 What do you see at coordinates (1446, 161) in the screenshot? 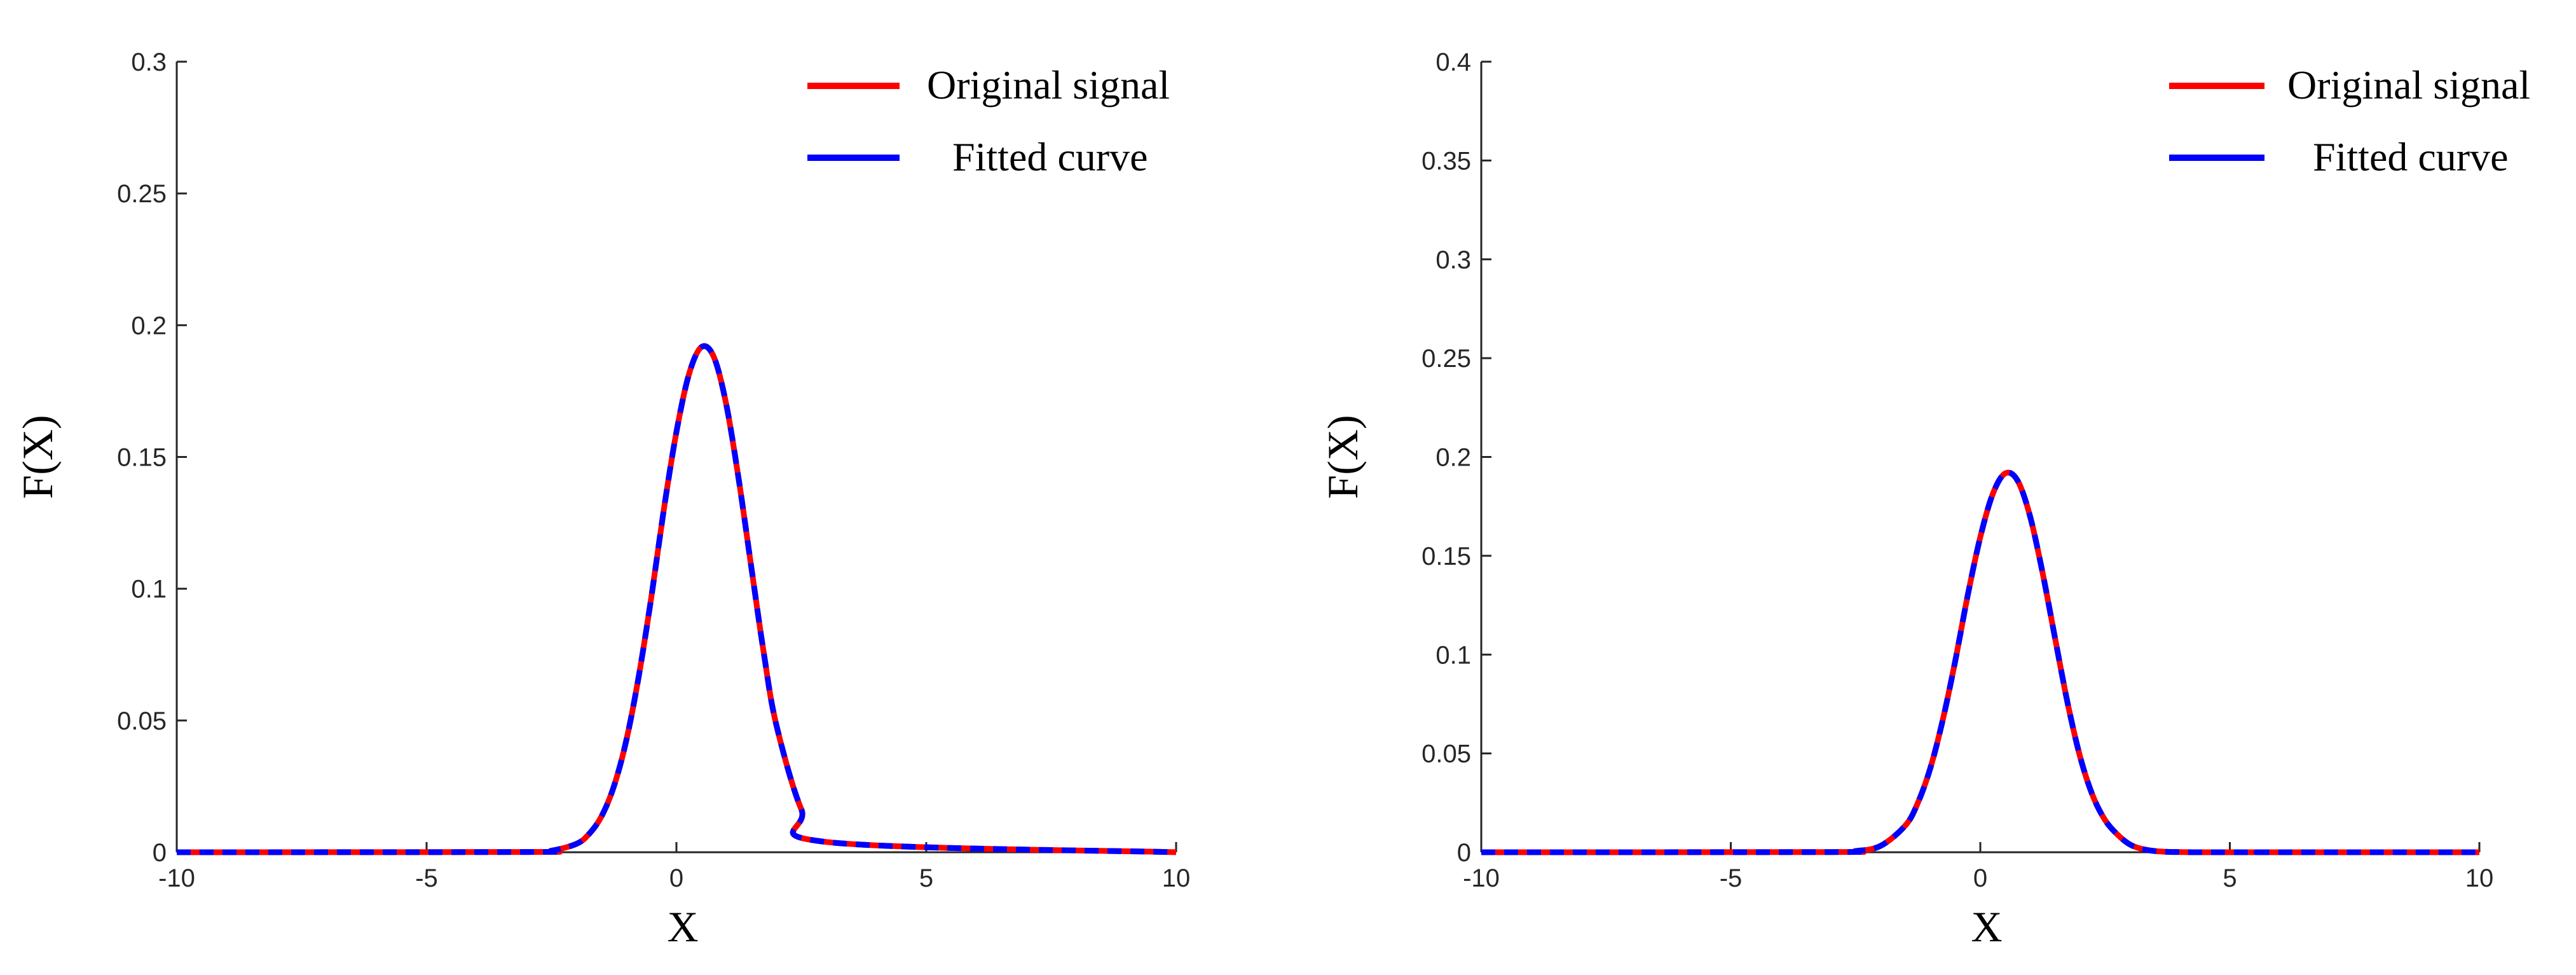
I see `y-tick-label: 0.35` at bounding box center [1446, 161].